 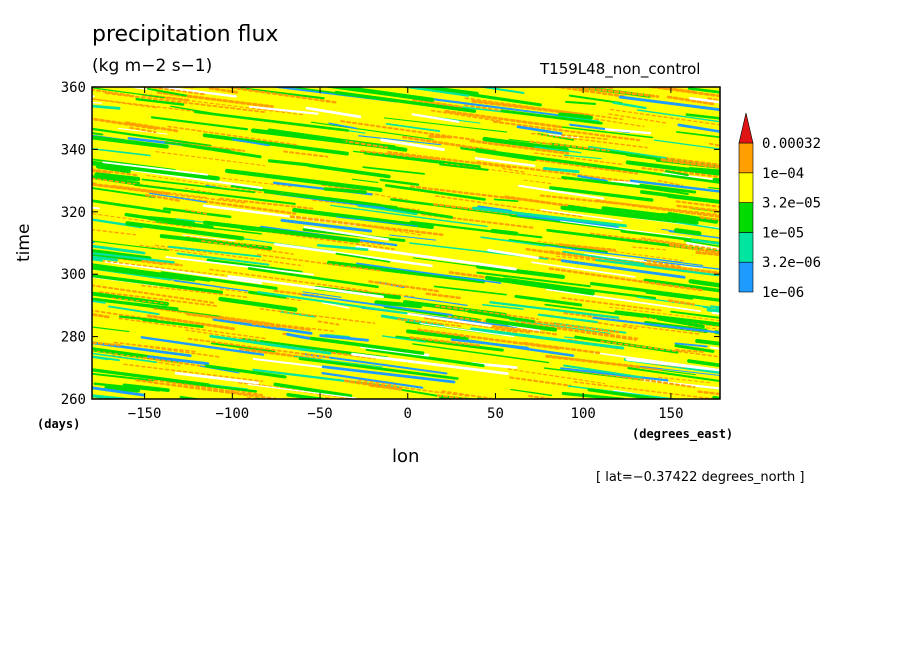 What do you see at coordinates (746, 128) in the screenshot?
I see `colorbar-extend-triangle` at bounding box center [746, 128].